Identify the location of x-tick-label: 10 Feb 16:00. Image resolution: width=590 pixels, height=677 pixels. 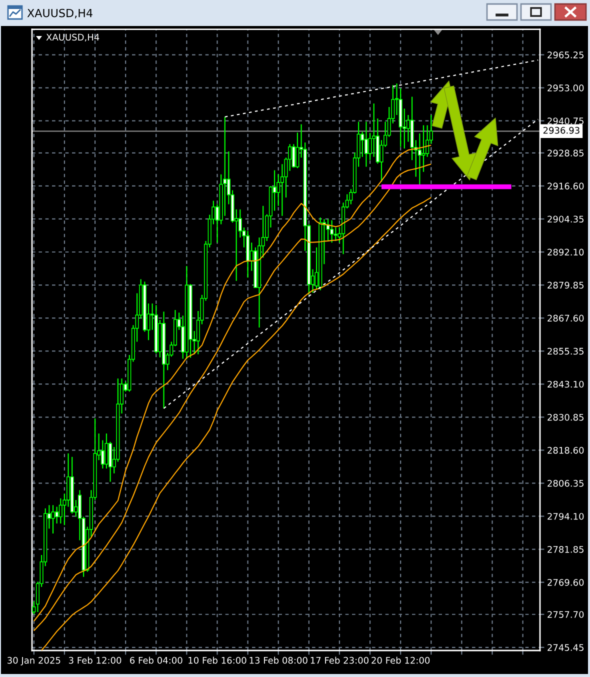
(217, 660).